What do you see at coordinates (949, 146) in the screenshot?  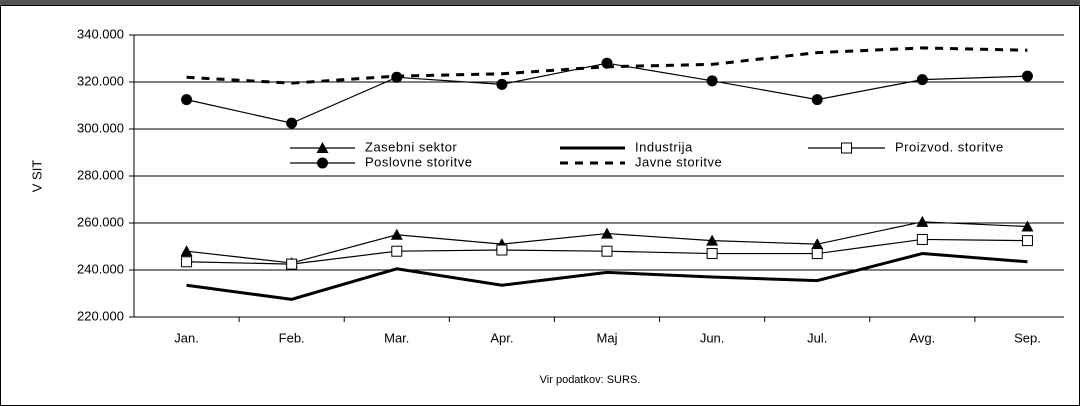 I see `legend-label: Proizvod. storitve` at bounding box center [949, 146].